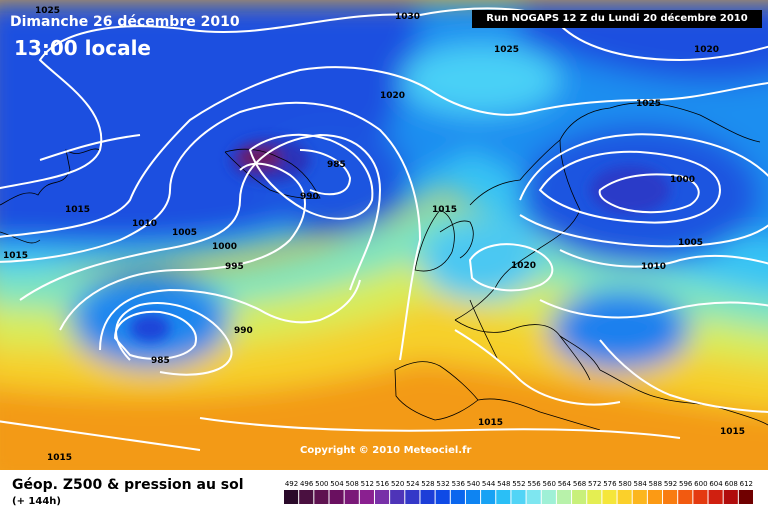 This screenshot has width=768, height=512. I want to click on scale-label: 540, so click(473, 484).